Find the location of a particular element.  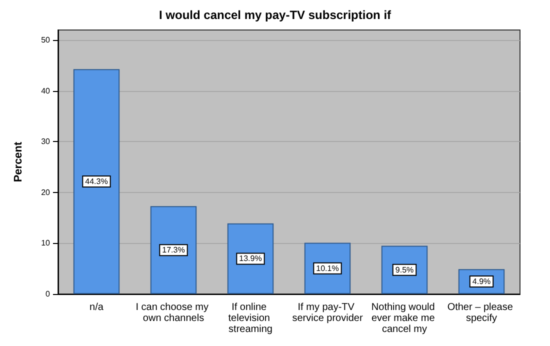

y-tick-label: 40 is located at coordinates (46, 91).